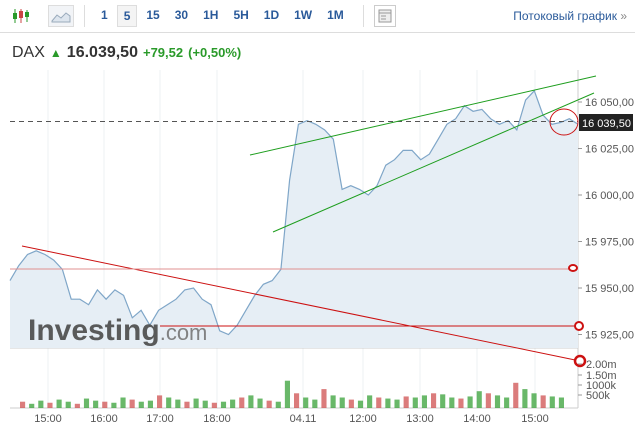  I want to click on interval-15: 15, so click(153, 15).